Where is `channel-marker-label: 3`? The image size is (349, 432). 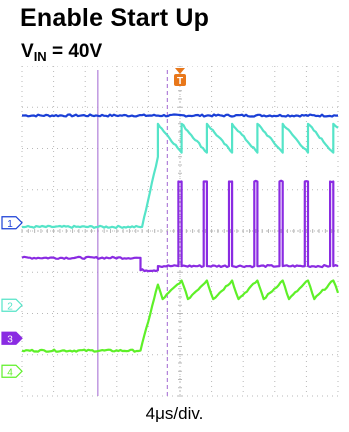 channel-marker-label: 3 is located at coordinates (10, 339).